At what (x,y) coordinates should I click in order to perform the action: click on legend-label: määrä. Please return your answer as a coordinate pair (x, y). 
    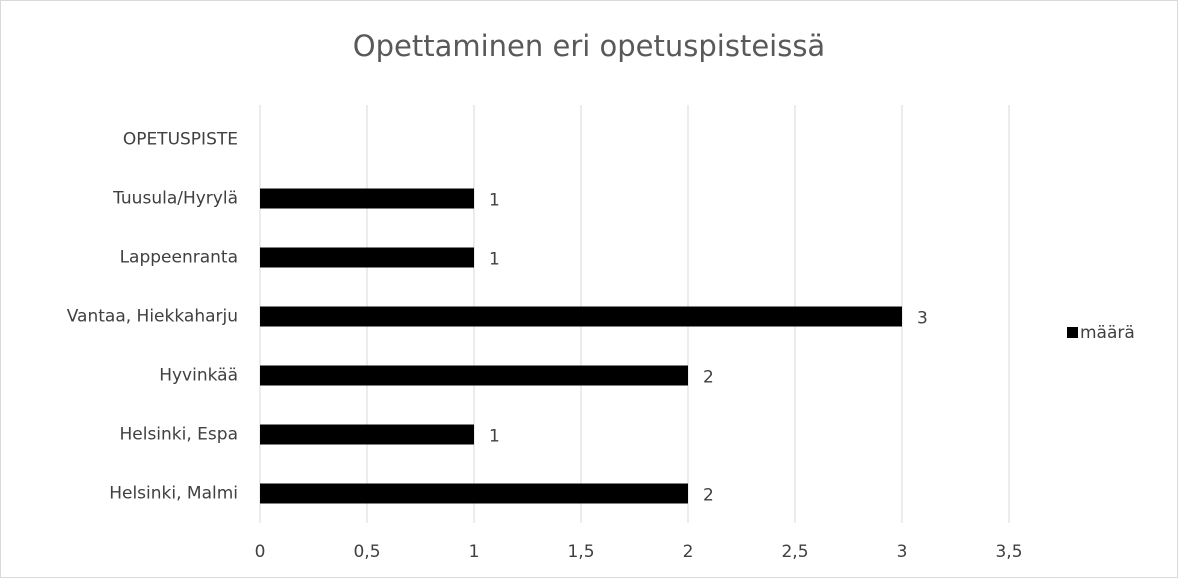
    Looking at the image, I should click on (1107, 333).